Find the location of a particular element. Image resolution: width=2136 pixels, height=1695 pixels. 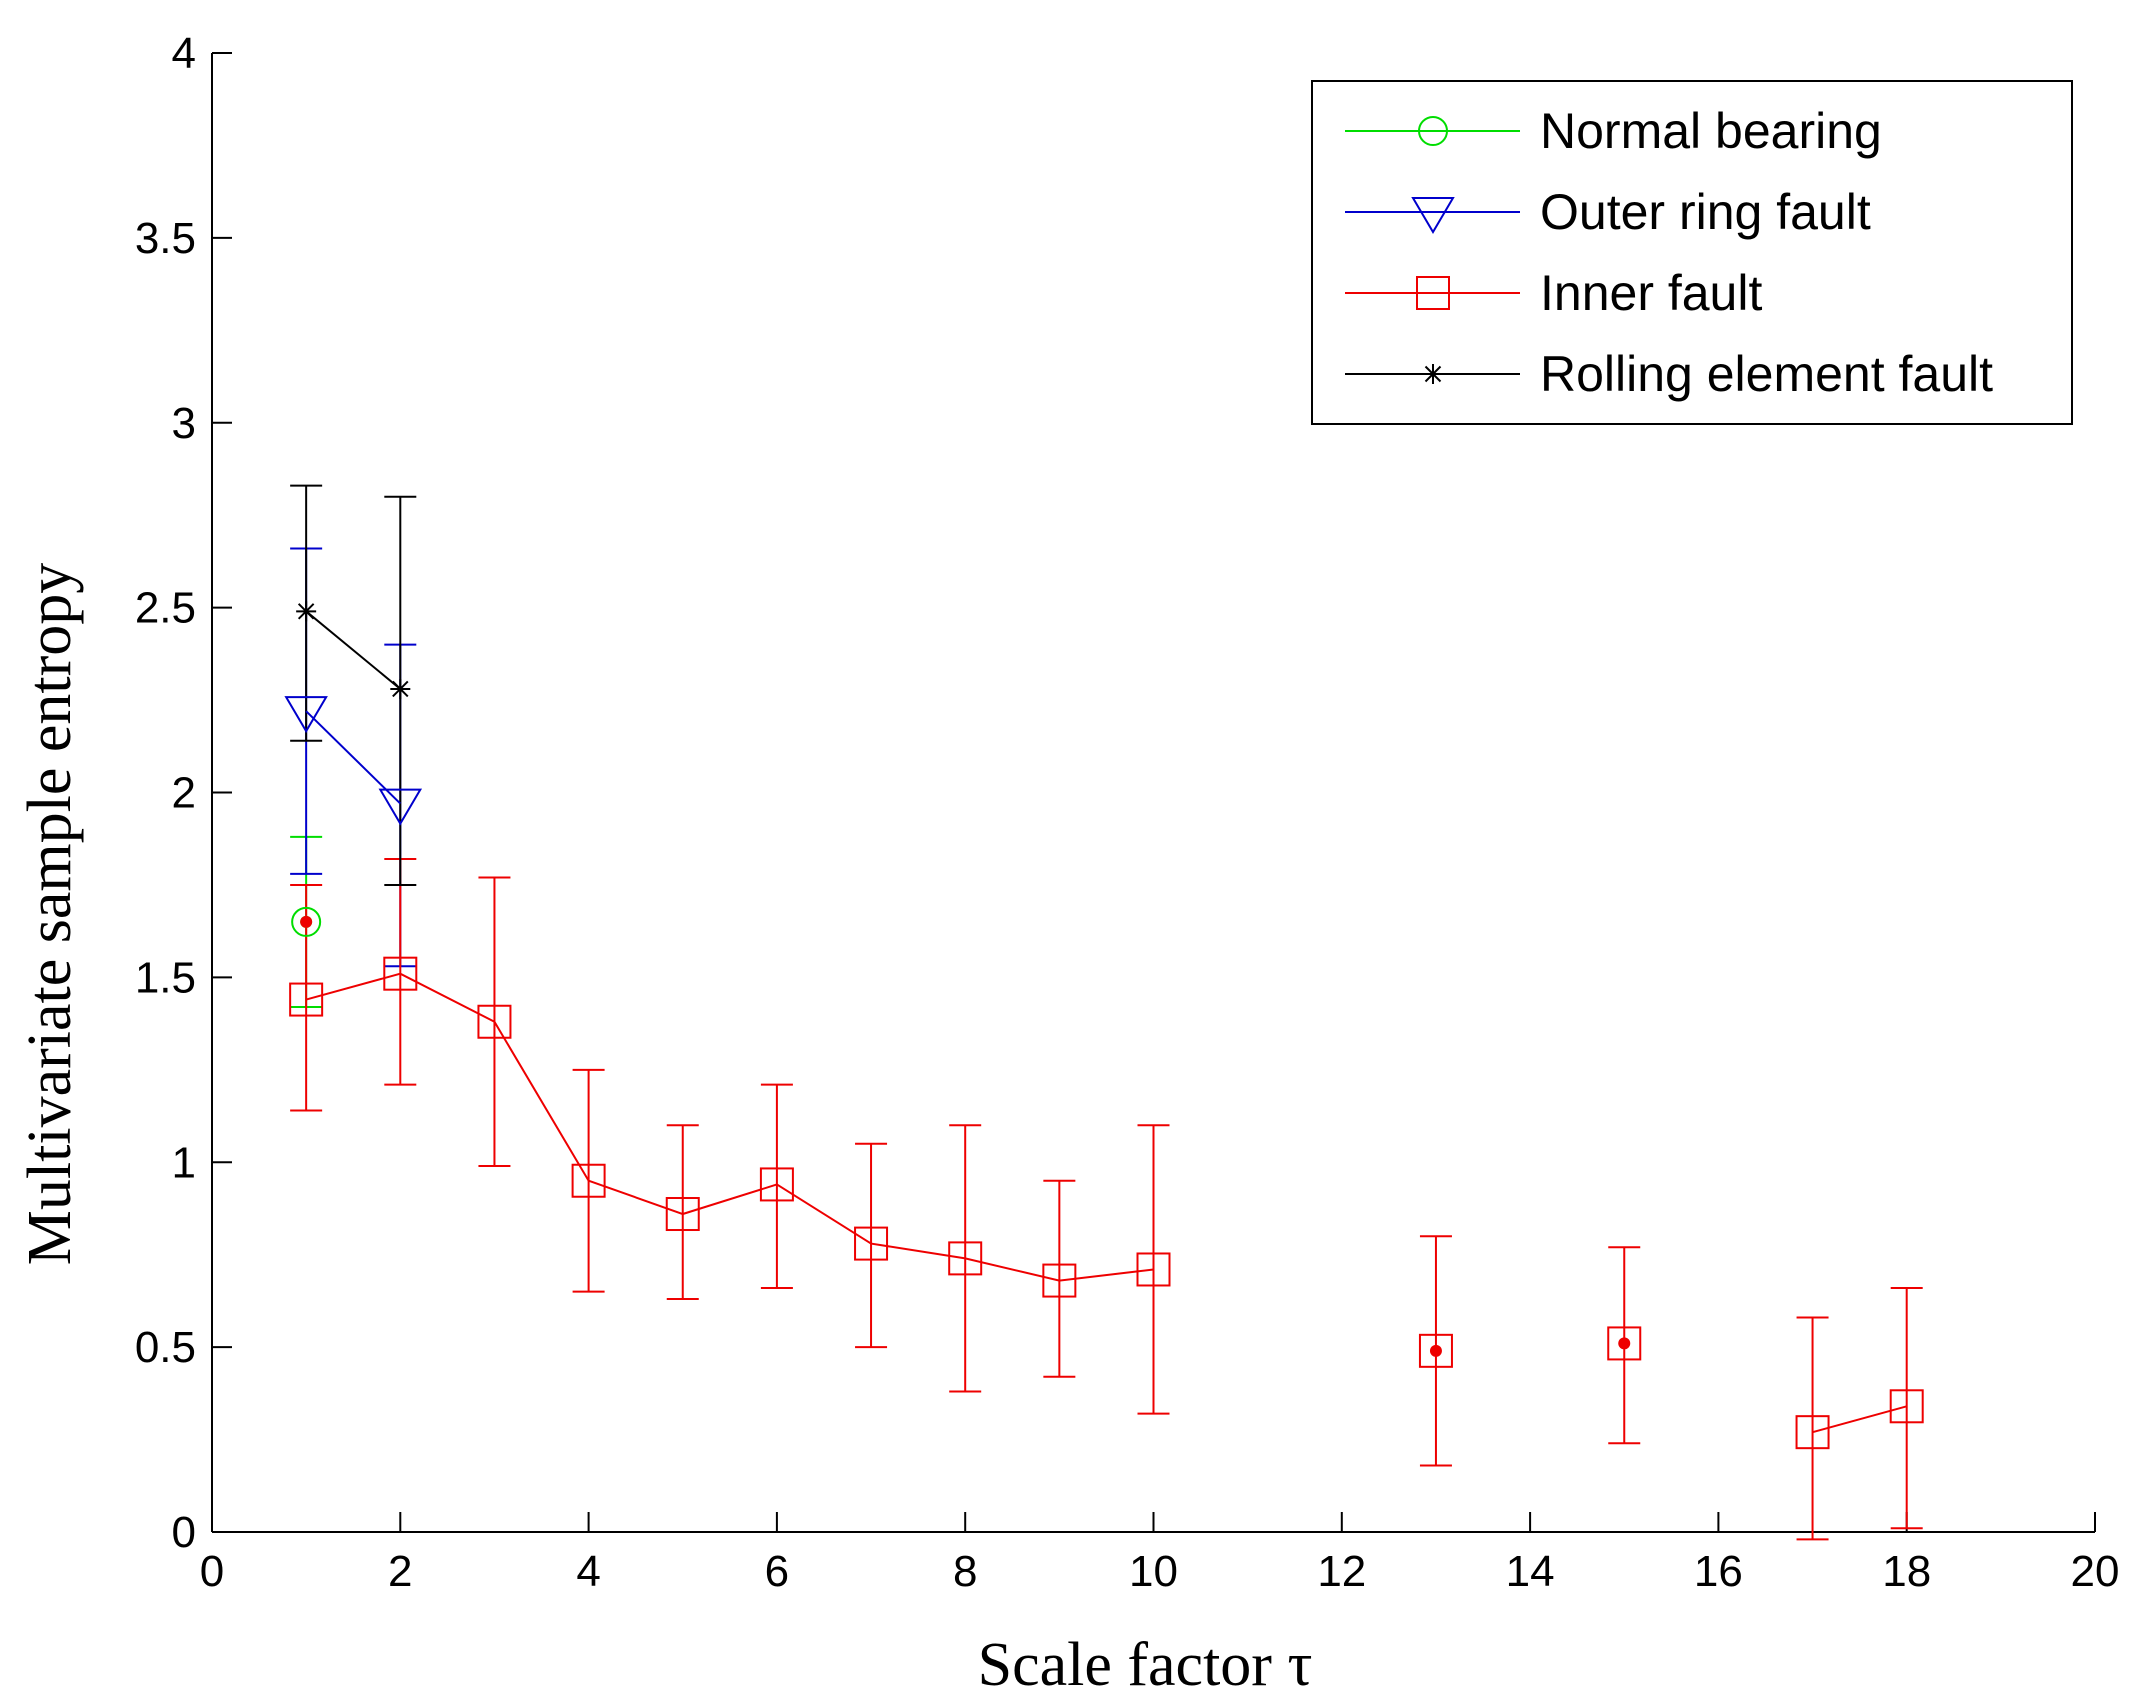

y-axis-label: Multivariate sample entropy is located at coordinates (50, 914).